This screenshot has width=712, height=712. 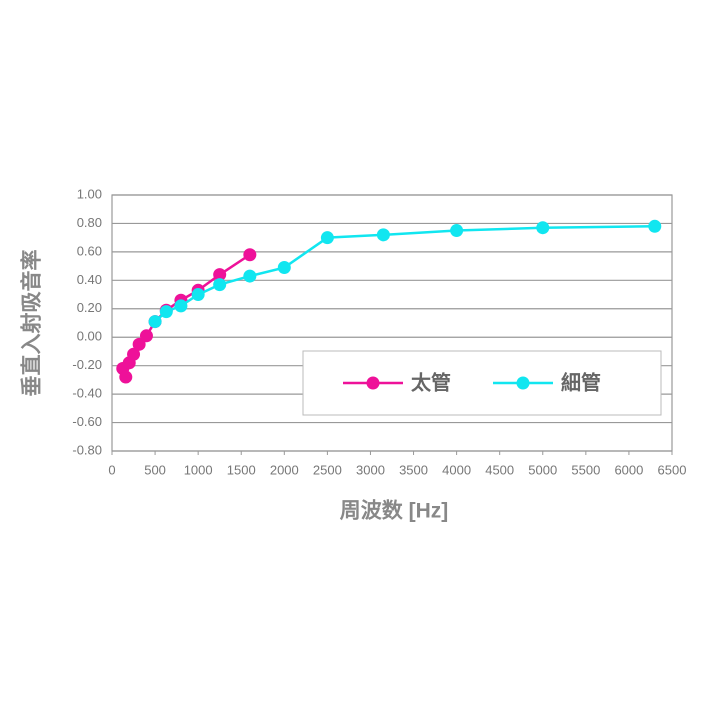 What do you see at coordinates (89, 279) in the screenshot?
I see `y-tick-label: 0.40` at bounding box center [89, 279].